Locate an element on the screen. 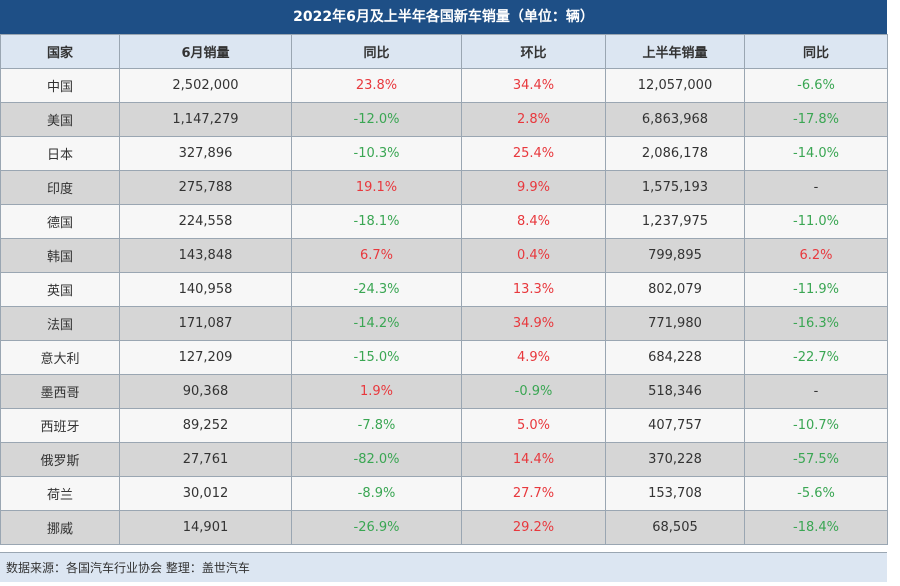  cell-yoy: -10.3% is located at coordinates (376, 153).